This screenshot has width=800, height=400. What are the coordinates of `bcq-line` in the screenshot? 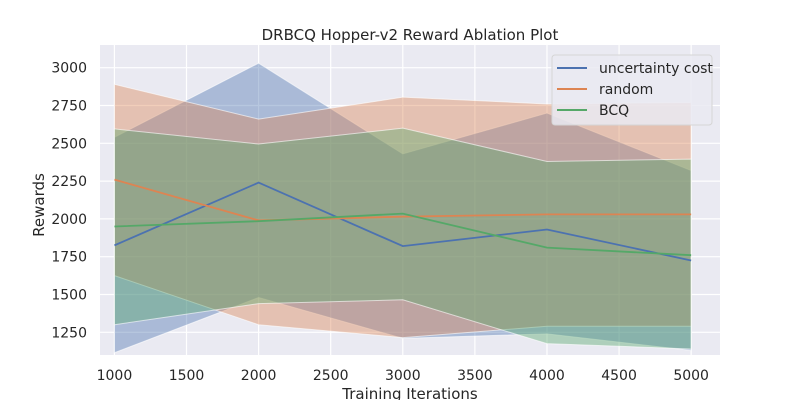 It's located at (403, 234).